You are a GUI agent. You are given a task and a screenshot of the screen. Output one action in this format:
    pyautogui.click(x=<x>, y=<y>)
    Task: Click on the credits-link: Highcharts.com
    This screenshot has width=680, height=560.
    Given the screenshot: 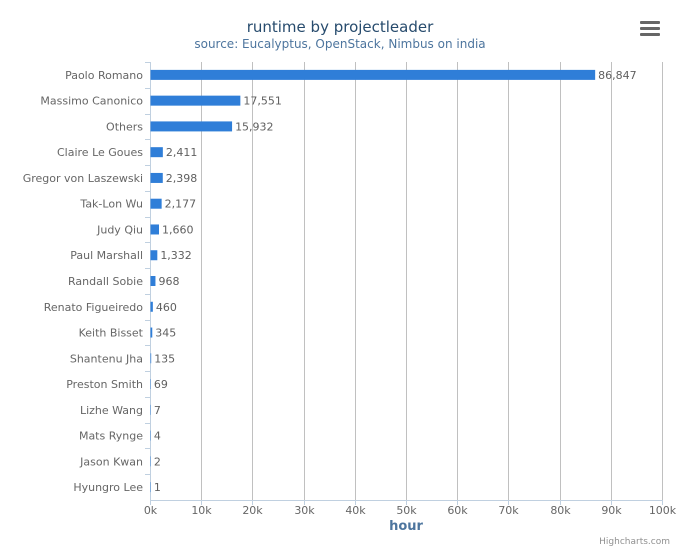 What is the action you would take?
    pyautogui.click(x=634, y=542)
    